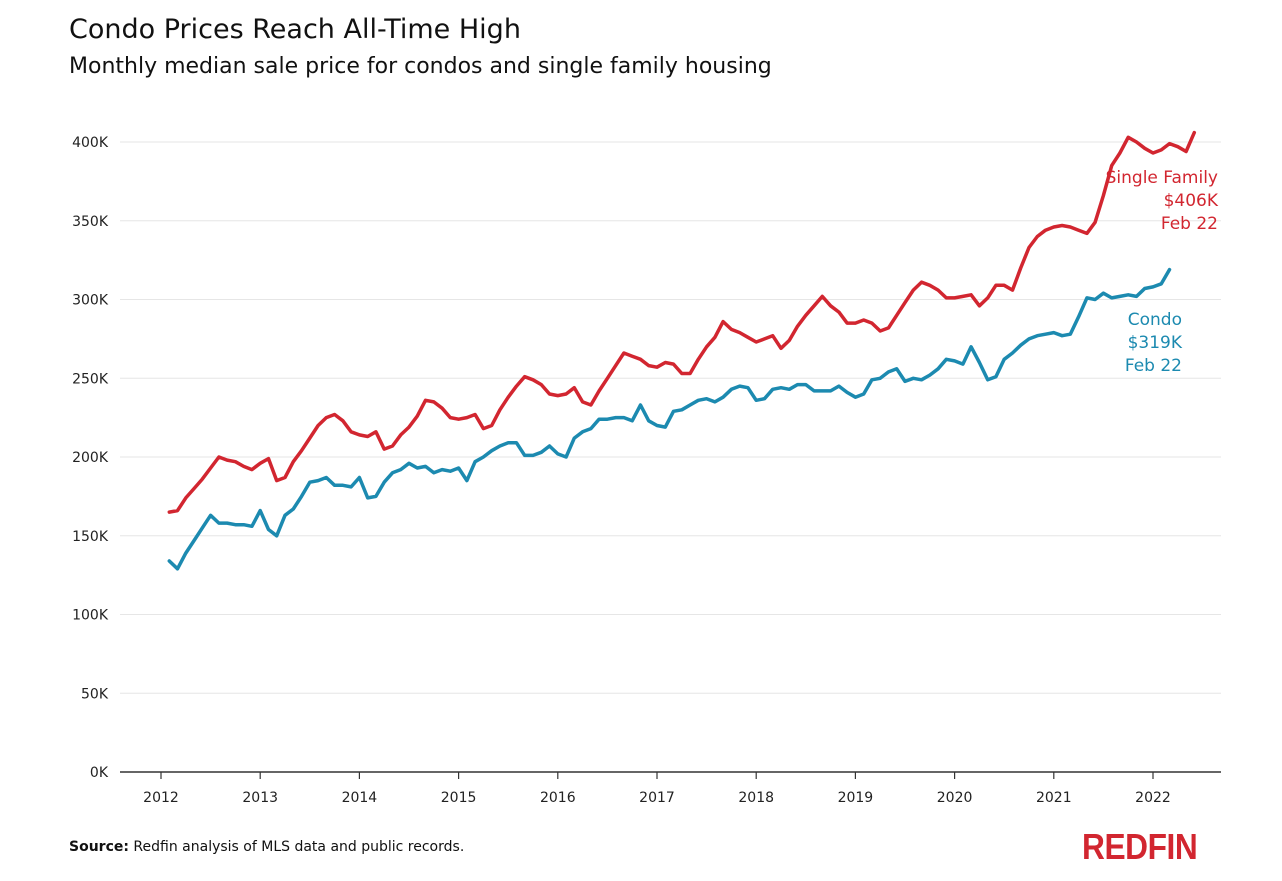 This screenshot has width=1282, height=881. What do you see at coordinates (1191, 201) in the screenshot?
I see `series-end-label-single-family: $406K` at bounding box center [1191, 201].